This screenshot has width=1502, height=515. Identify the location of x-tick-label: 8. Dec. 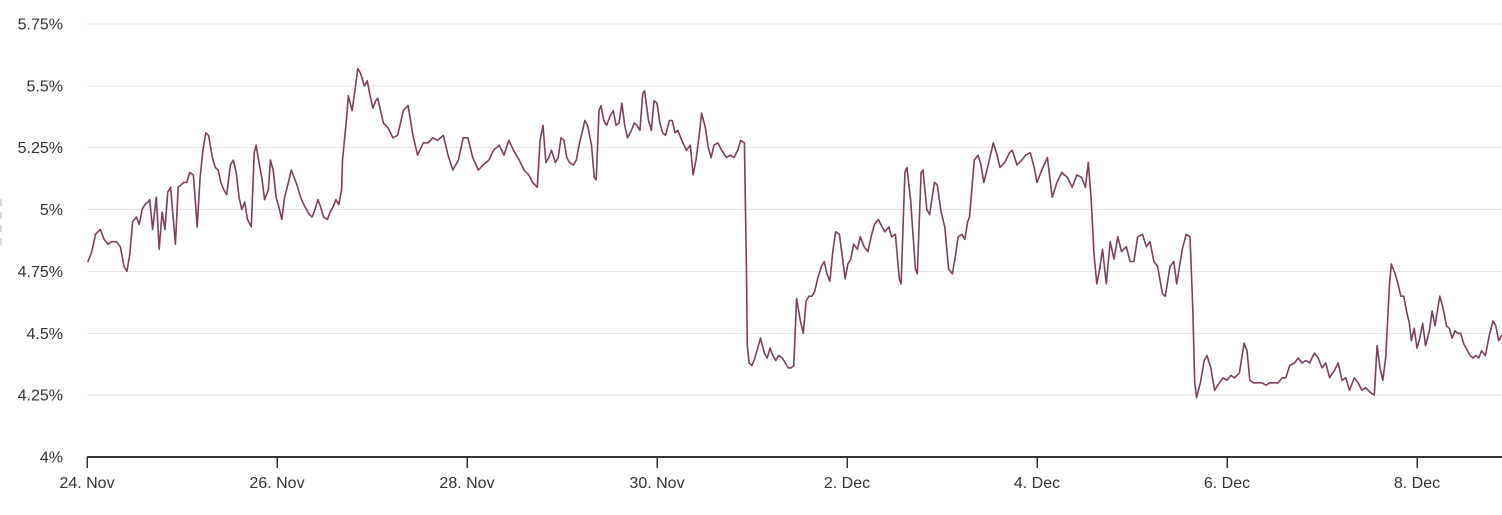
(1417, 483).